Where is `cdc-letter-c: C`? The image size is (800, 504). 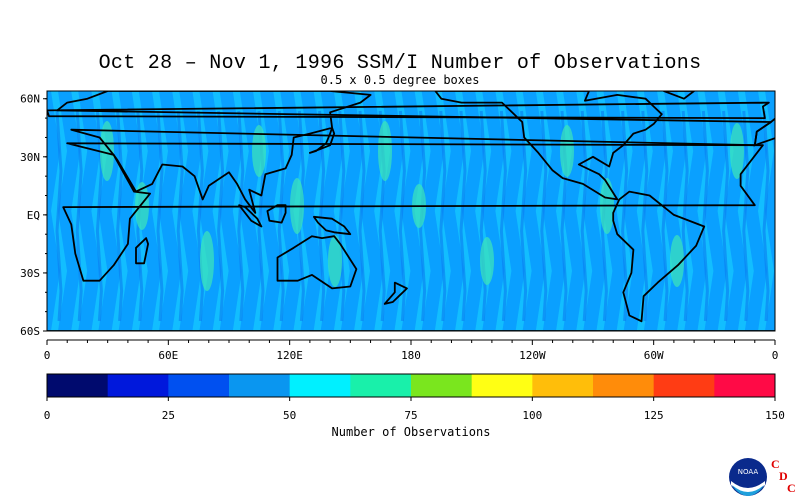
cdc-letter-c: C is located at coordinates (775, 464).